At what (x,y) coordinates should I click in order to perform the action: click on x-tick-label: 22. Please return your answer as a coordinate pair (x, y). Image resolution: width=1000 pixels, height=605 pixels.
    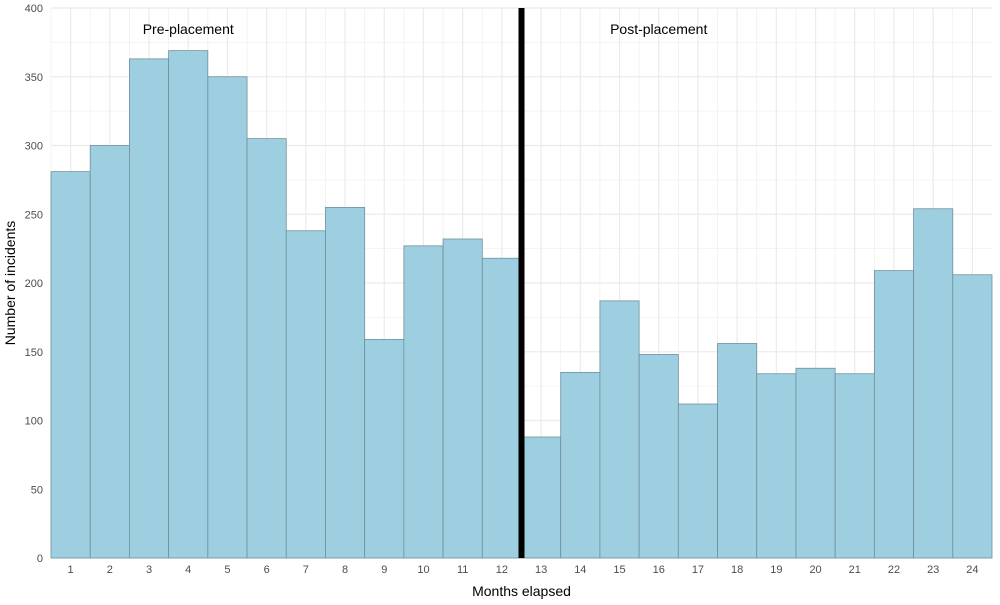
    Looking at the image, I should click on (894, 570).